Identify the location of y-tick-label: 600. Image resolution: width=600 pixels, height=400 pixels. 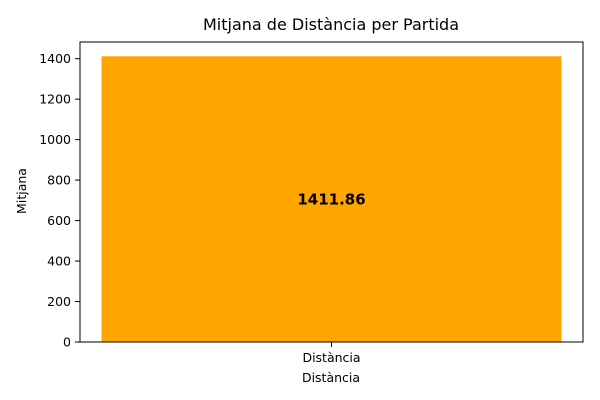
(59, 220).